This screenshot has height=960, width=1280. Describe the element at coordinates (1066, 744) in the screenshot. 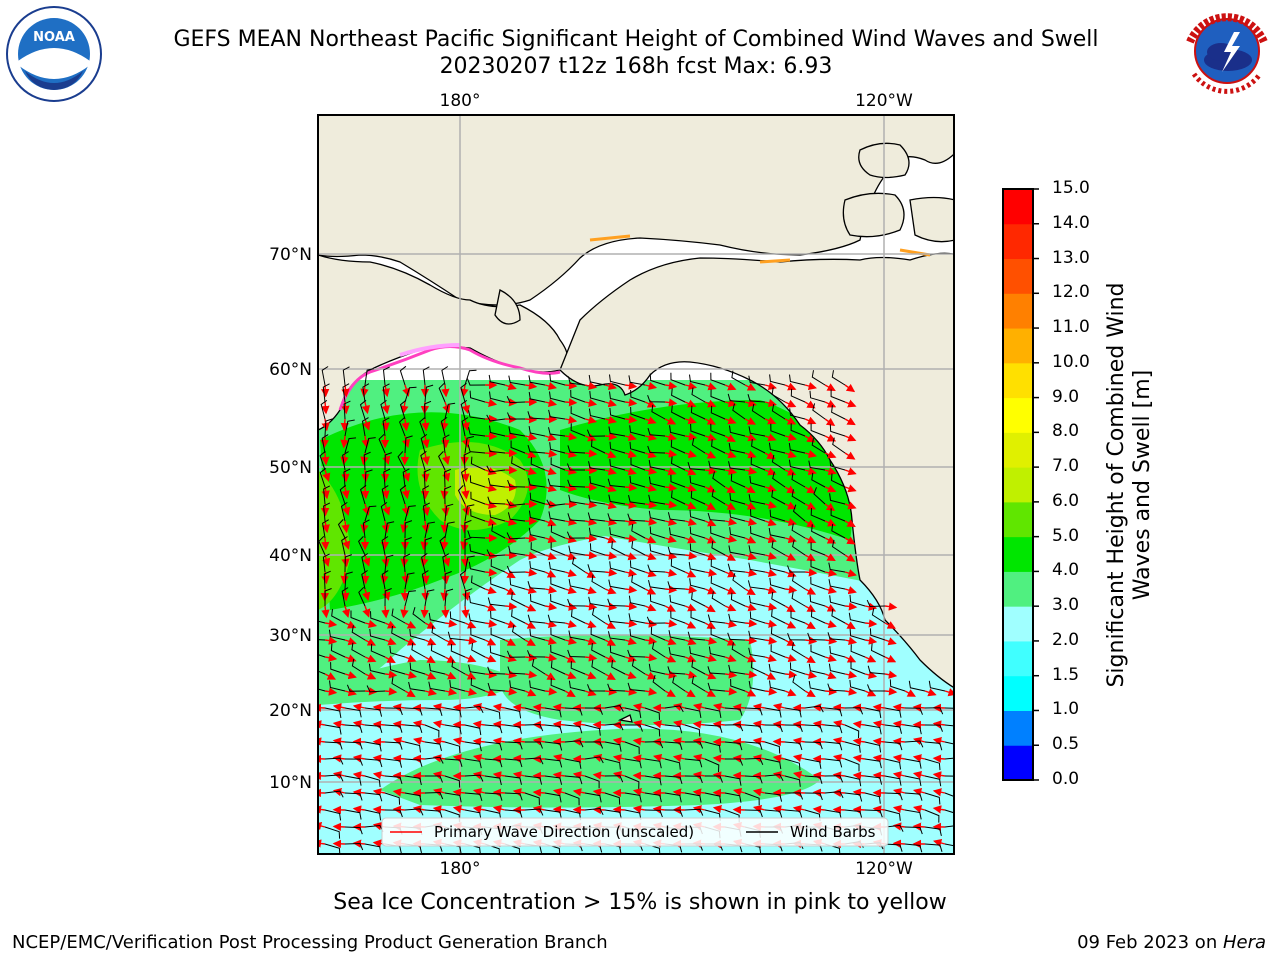

I see `colorbar-tick-label: 0.5` at that location.